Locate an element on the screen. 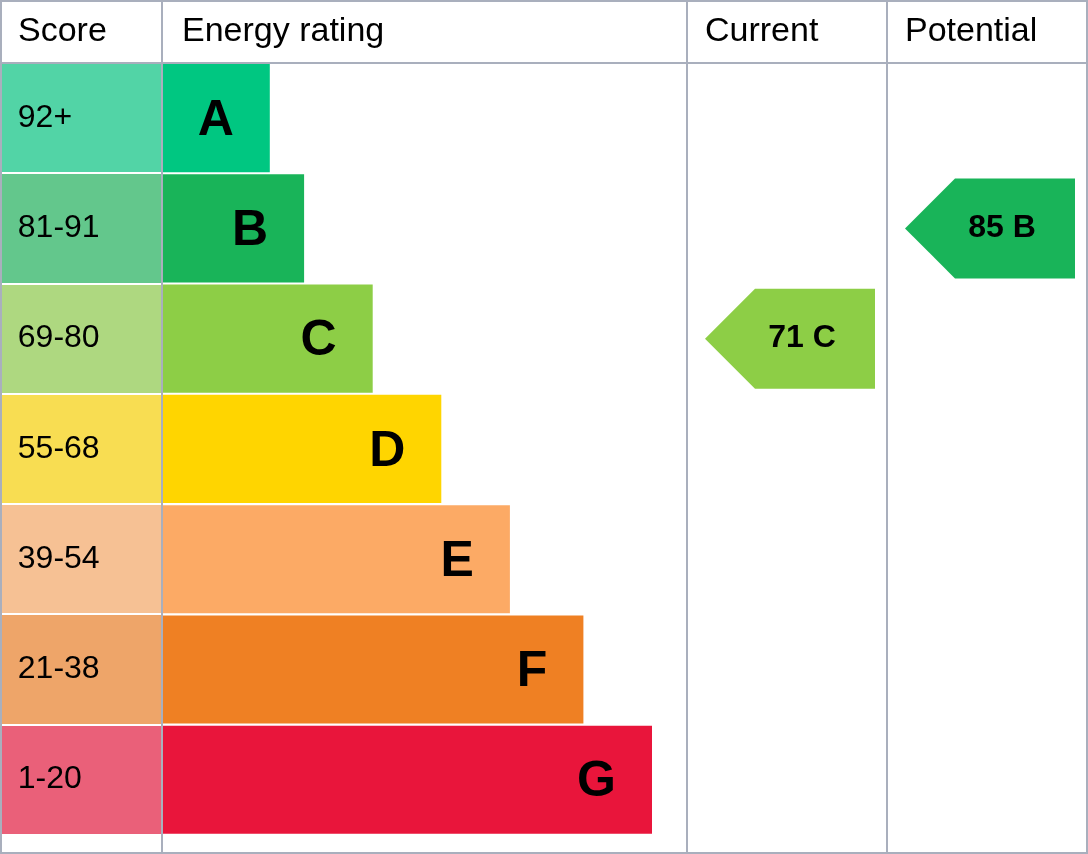 The width and height of the screenshot is (1088, 854). annotation: B is located at coordinates (250, 228).